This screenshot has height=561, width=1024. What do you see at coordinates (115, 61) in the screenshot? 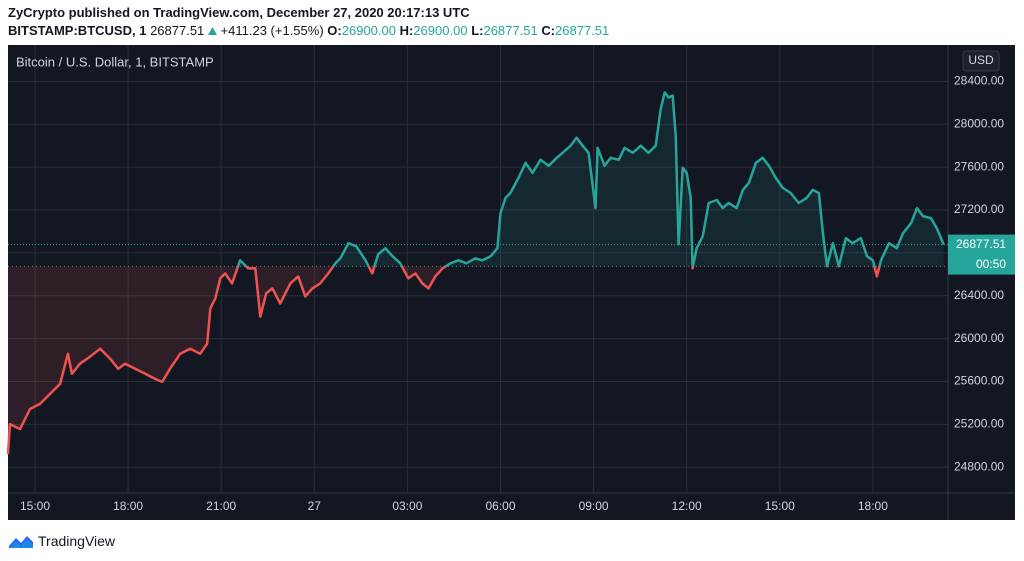
I see `chart-title: Bitcoin / U.S. Dollar, 1, BITSTAMP` at bounding box center [115, 61].